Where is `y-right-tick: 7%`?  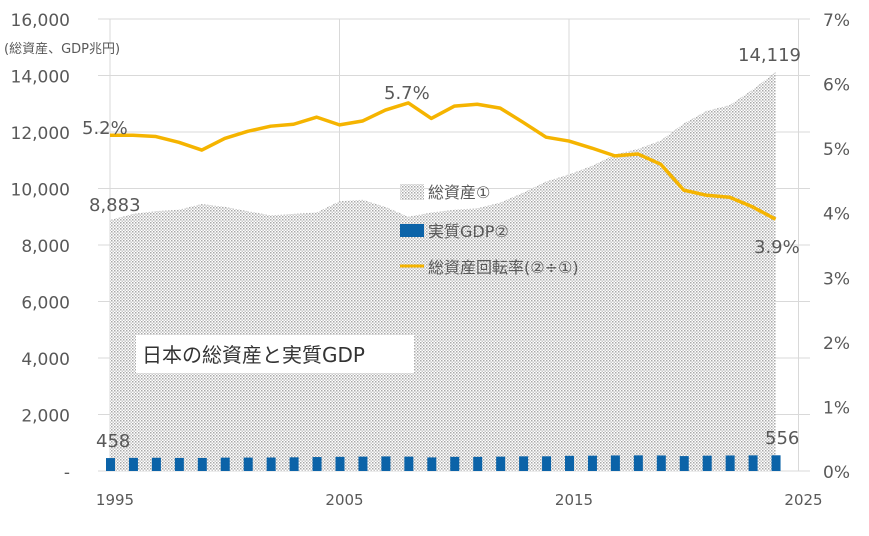 y-right-tick: 7% is located at coordinates (836, 21).